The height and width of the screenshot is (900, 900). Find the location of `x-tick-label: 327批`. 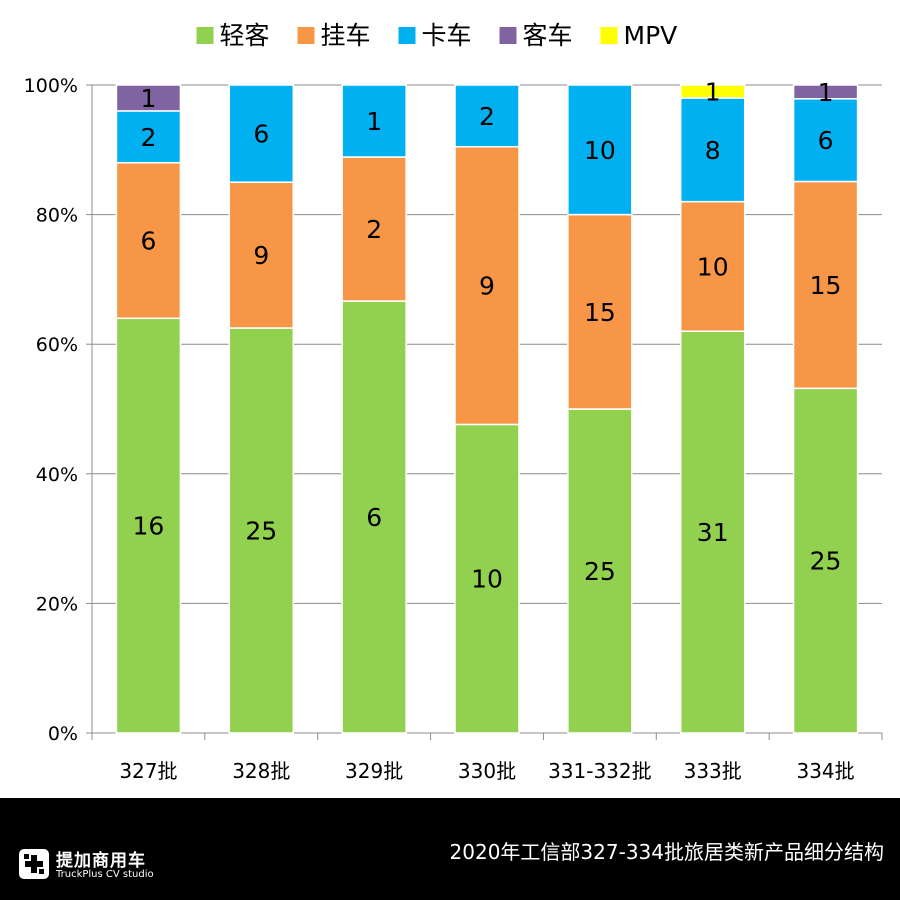

x-tick-label: 327批 is located at coordinates (148, 771).